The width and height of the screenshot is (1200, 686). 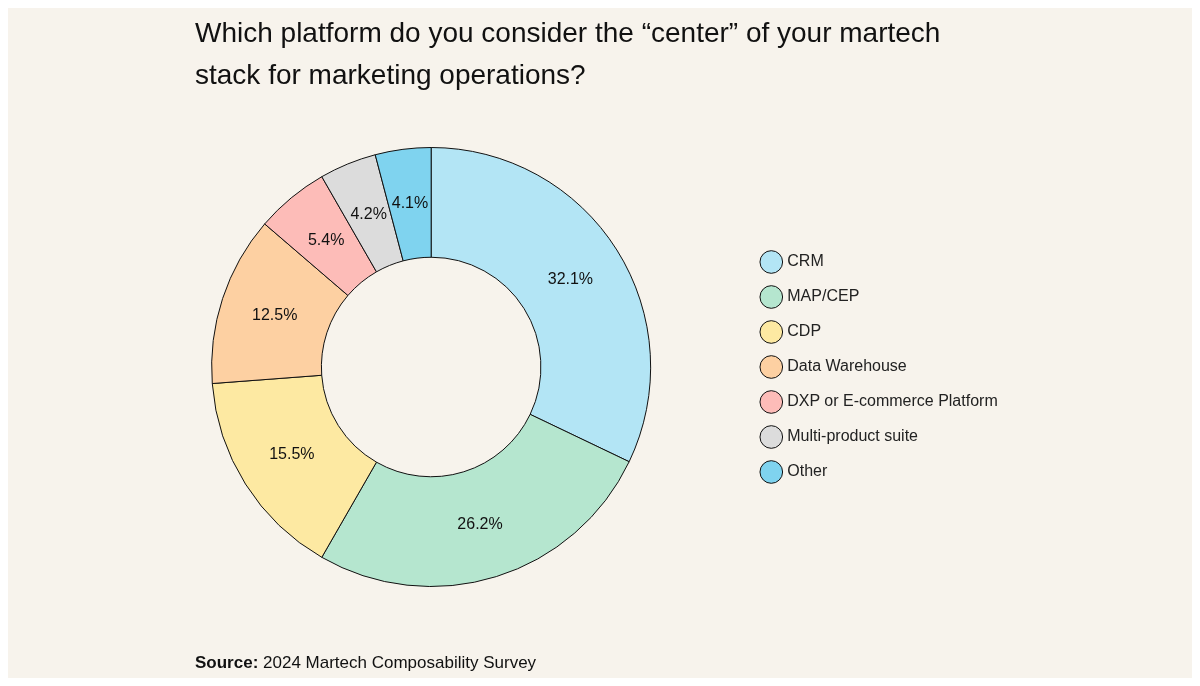 What do you see at coordinates (568, 54) in the screenshot?
I see `chart-title: Which platform do you consider the “center” of your martech stack for marketing operations?` at bounding box center [568, 54].